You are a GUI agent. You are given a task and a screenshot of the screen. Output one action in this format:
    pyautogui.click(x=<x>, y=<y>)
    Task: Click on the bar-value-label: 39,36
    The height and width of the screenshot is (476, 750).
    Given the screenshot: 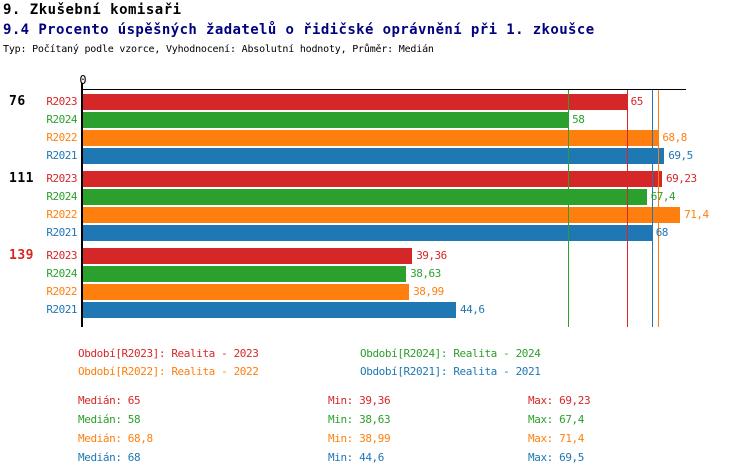 What is the action you would take?
    pyautogui.click(x=431, y=255)
    